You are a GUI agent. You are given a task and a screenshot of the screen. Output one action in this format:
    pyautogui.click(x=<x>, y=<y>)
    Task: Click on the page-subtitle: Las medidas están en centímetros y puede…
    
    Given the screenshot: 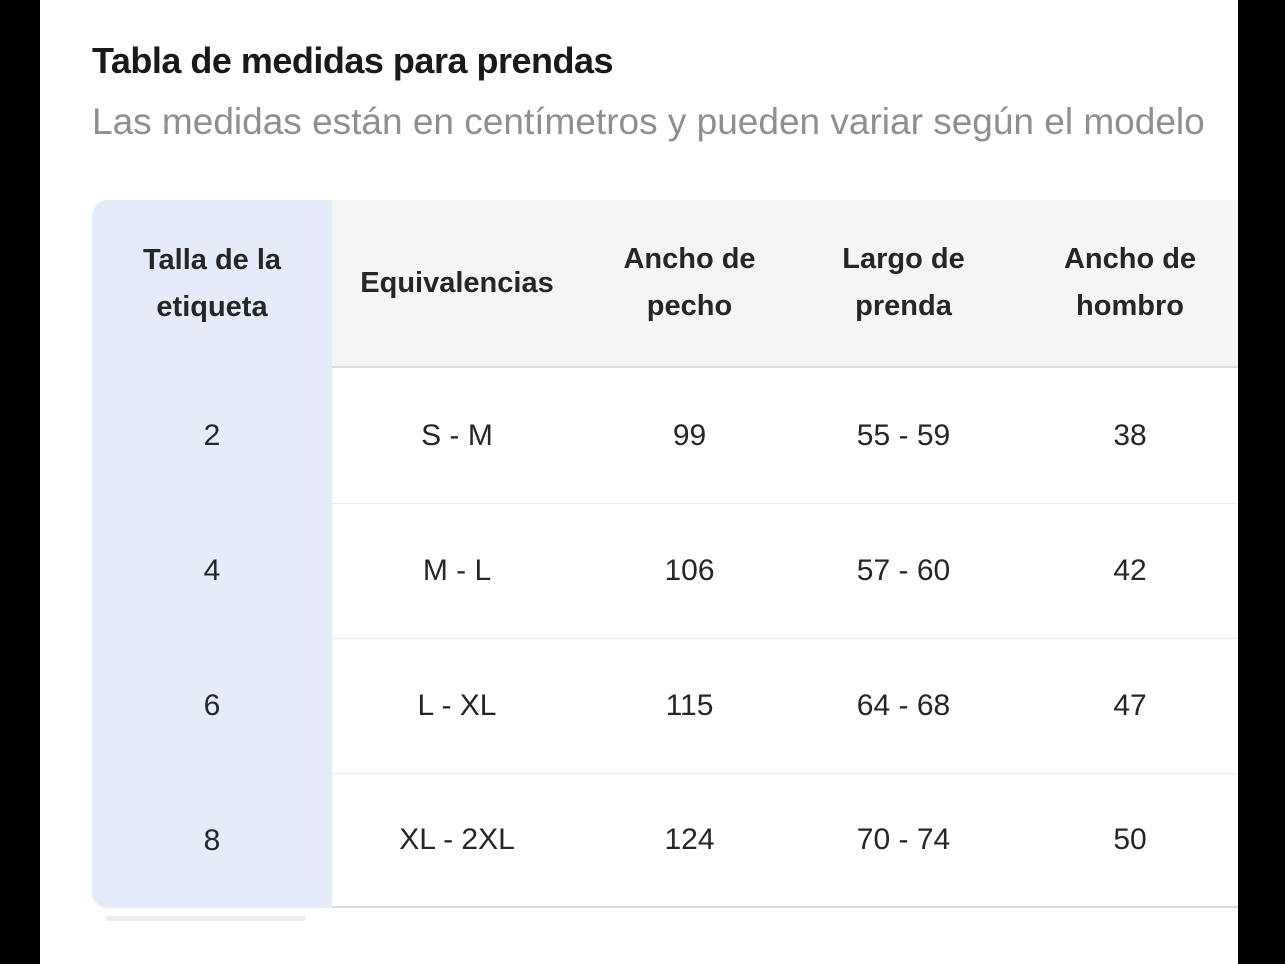 What is the action you would take?
    pyautogui.click(x=648, y=121)
    